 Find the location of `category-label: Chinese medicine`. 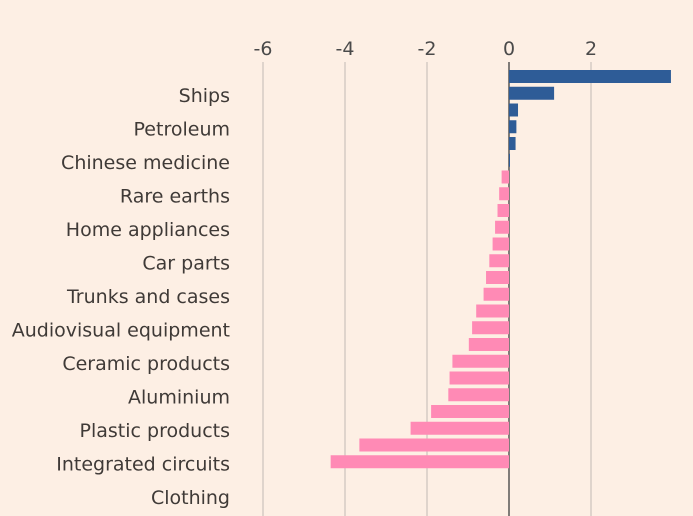

category-label: Chinese medicine is located at coordinates (145, 163).